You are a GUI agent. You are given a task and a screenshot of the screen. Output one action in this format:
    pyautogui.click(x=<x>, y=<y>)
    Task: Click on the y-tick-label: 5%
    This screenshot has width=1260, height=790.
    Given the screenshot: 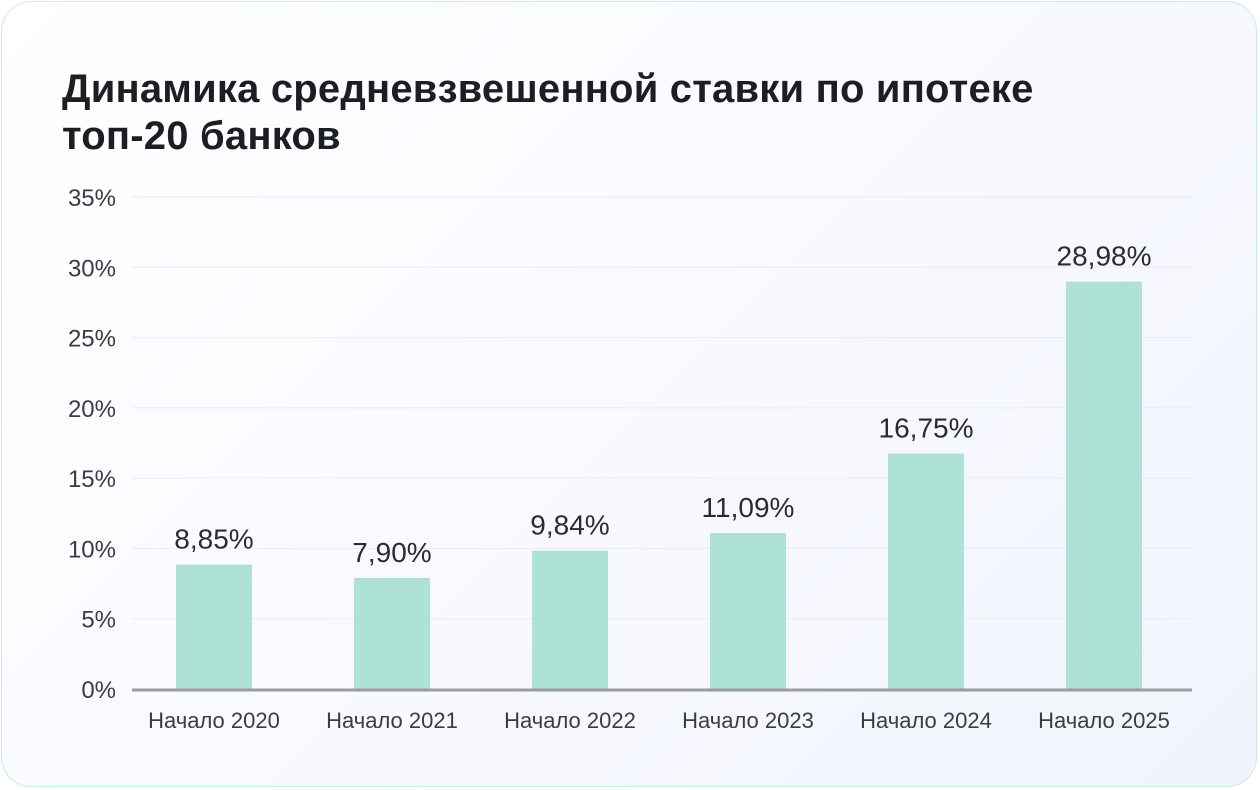 What is the action you would take?
    pyautogui.click(x=98, y=620)
    